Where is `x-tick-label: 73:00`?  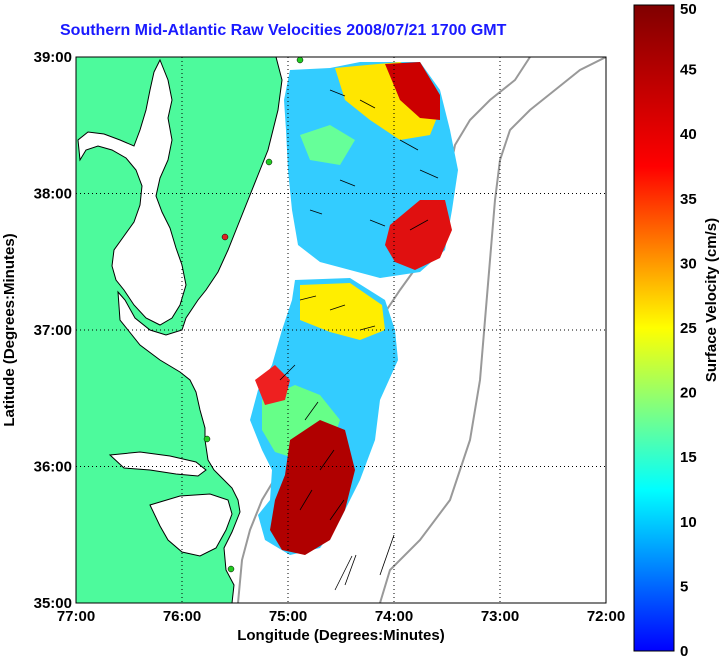
x-tick-label: 73:00 is located at coordinates (500, 616).